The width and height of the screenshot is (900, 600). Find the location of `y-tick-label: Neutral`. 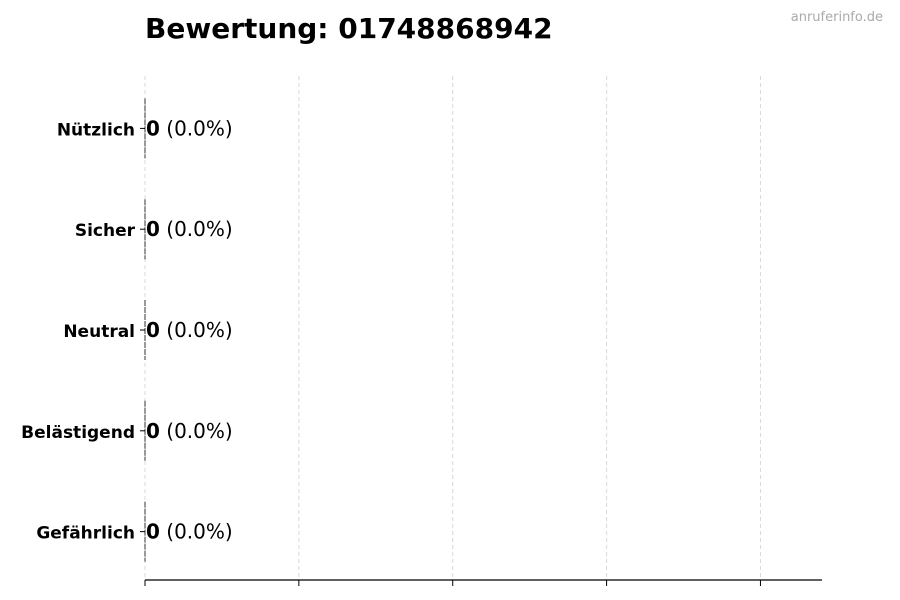

y-tick-label: Neutral is located at coordinates (99, 332).